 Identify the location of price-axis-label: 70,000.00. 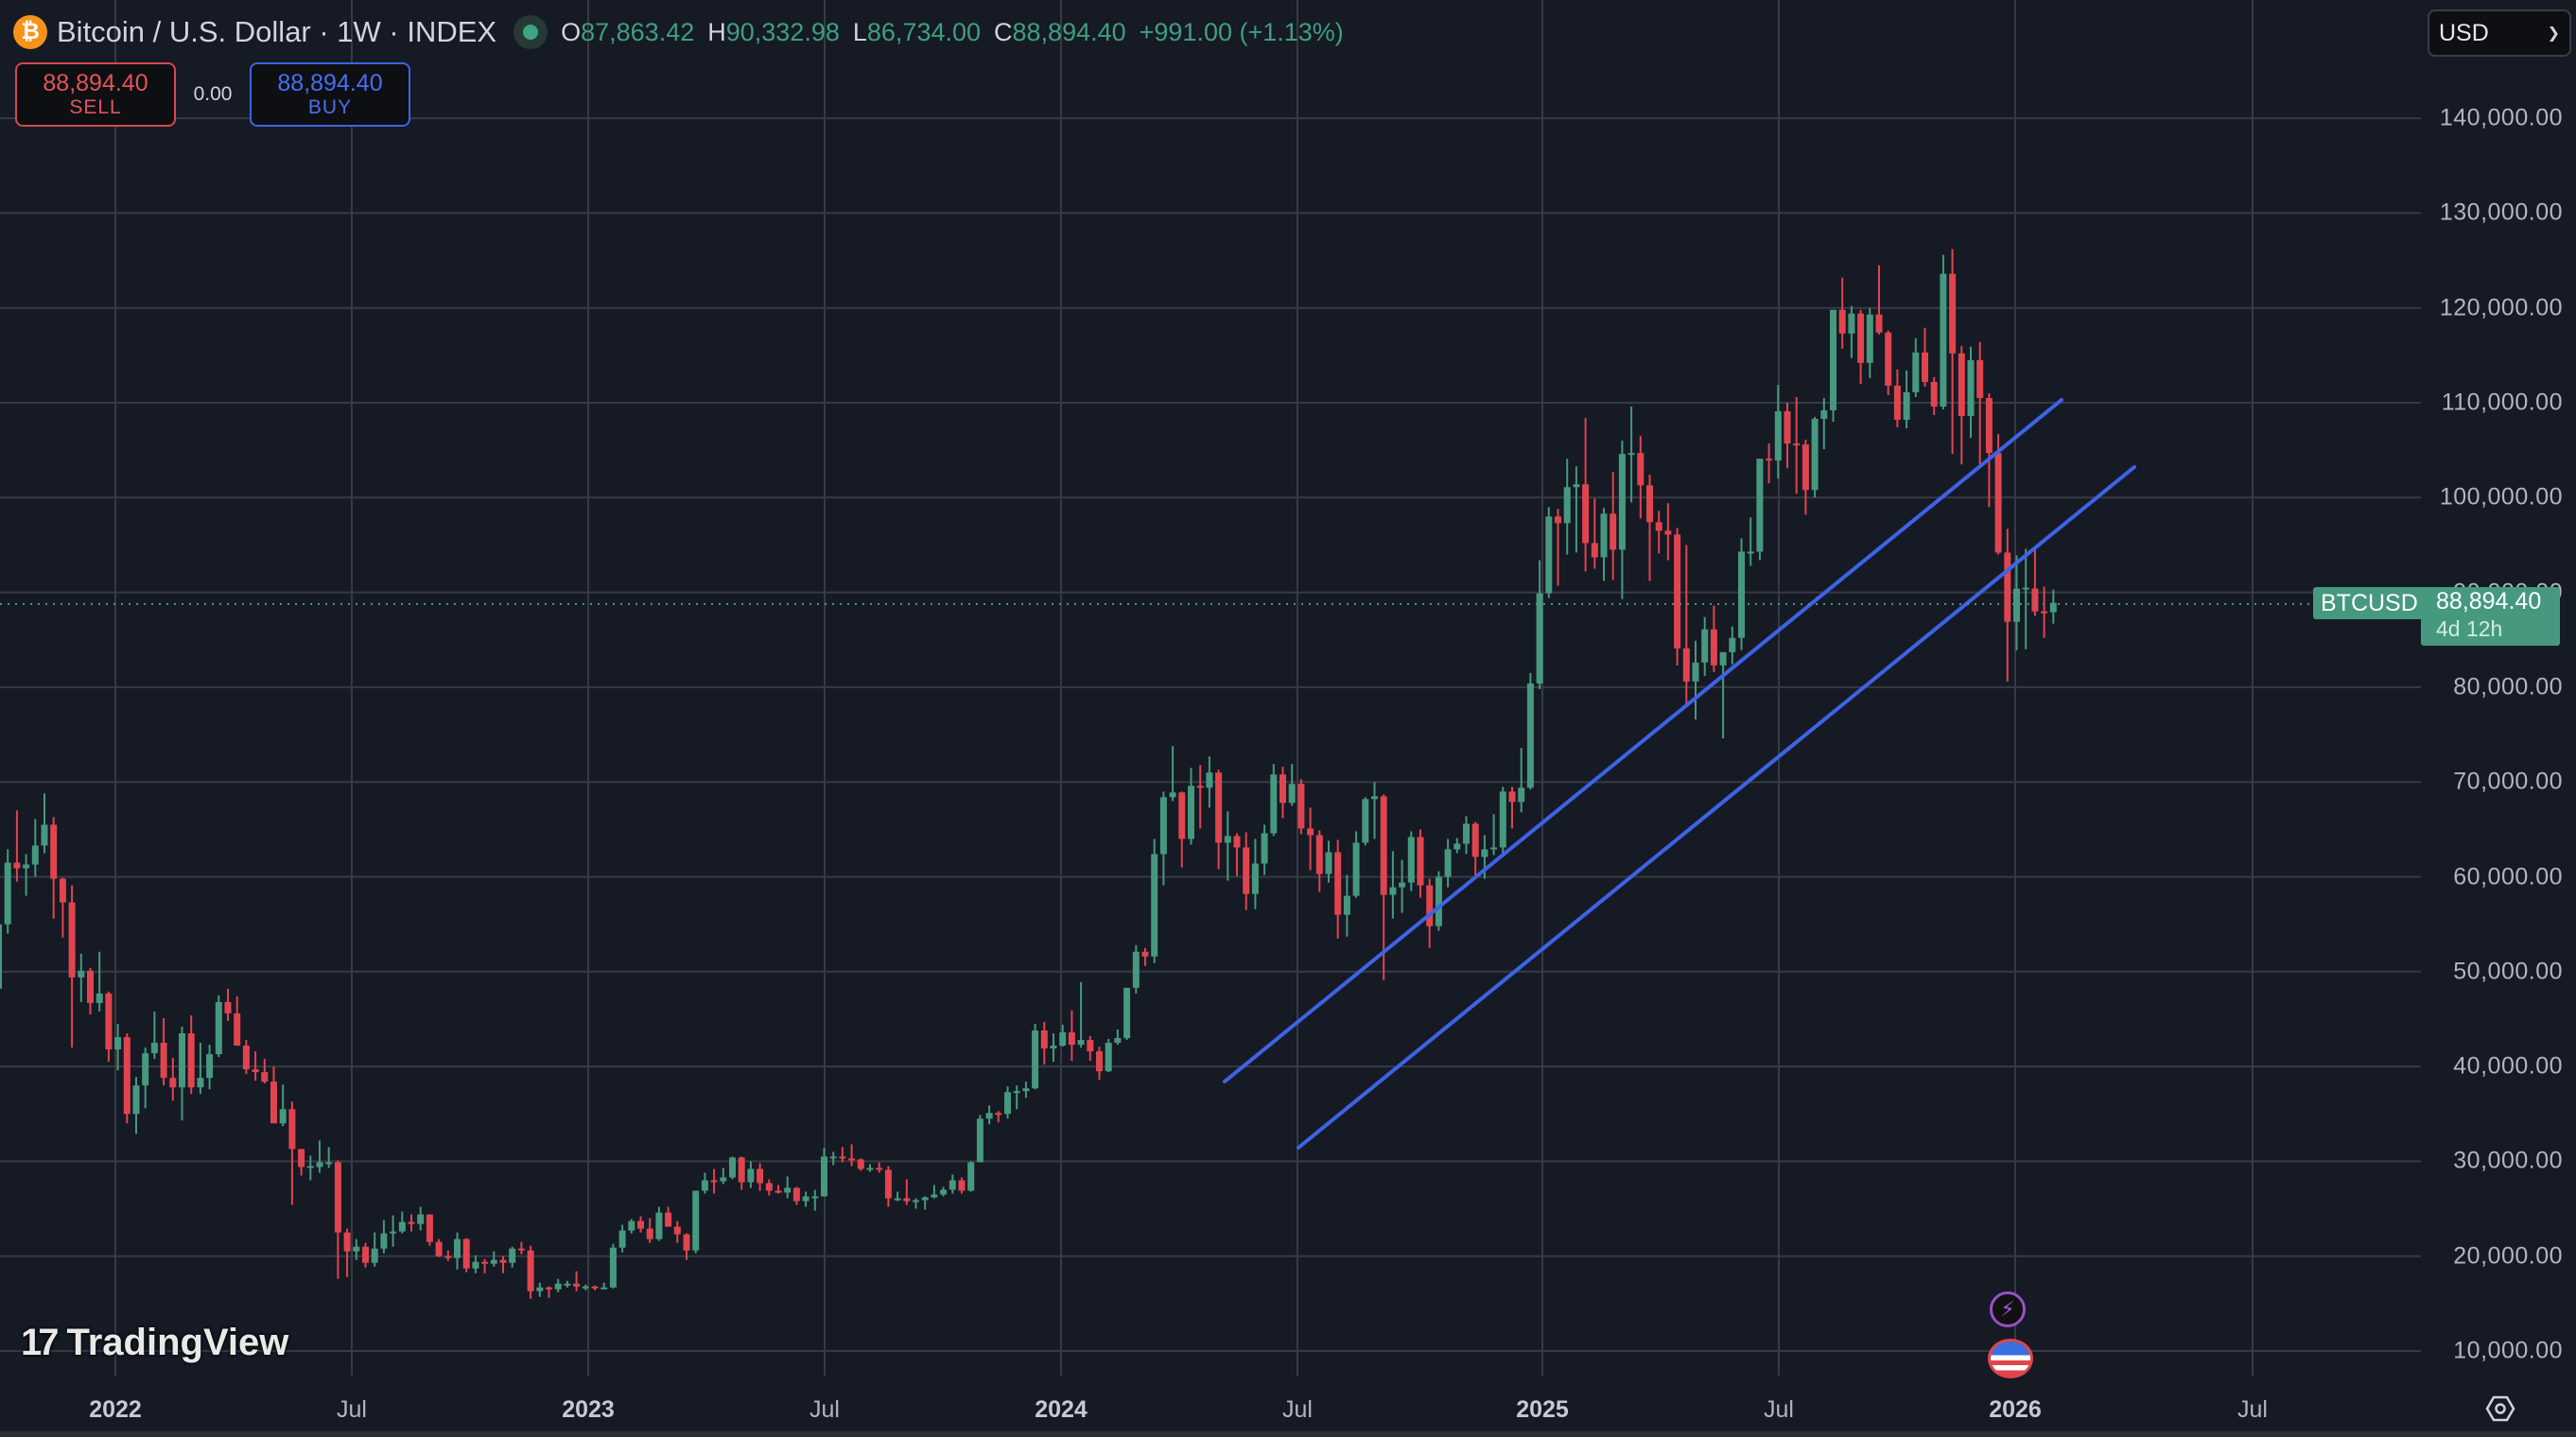
(2508, 781).